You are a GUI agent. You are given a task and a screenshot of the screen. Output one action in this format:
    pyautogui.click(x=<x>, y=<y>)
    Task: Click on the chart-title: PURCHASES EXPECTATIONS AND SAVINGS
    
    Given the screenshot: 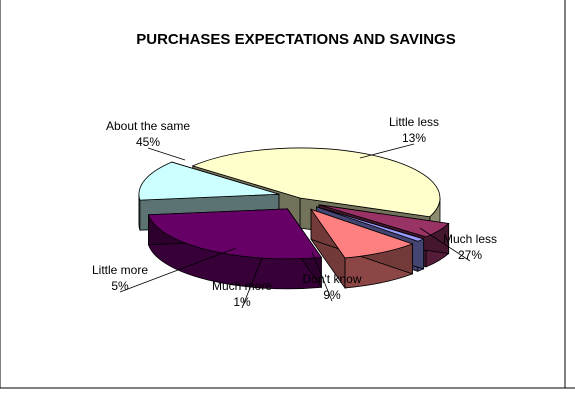 What is the action you would take?
    pyautogui.click(x=295, y=39)
    